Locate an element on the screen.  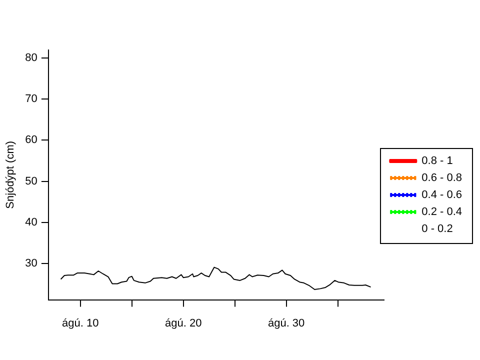
x-tick-label: ágú. 30 is located at coordinates (286, 323).